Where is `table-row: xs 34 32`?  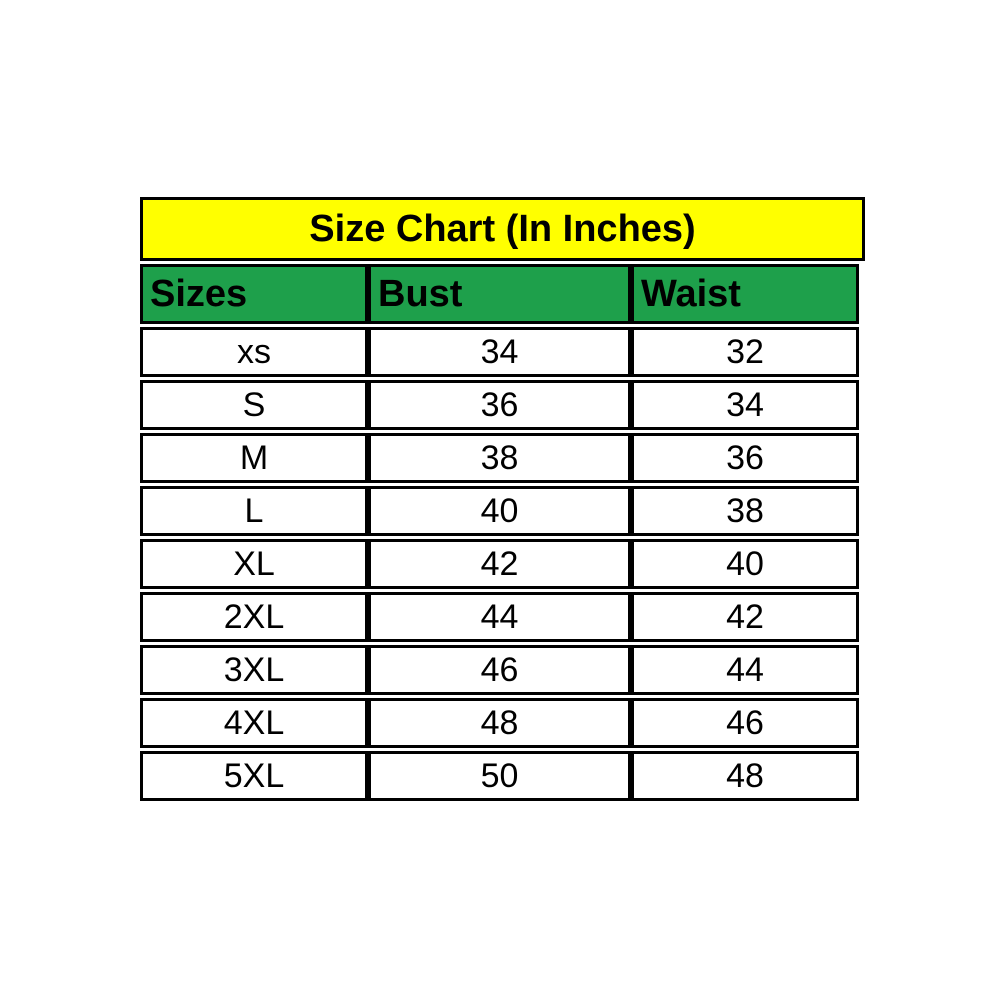
table-row: xs 34 32 is located at coordinates (499, 352).